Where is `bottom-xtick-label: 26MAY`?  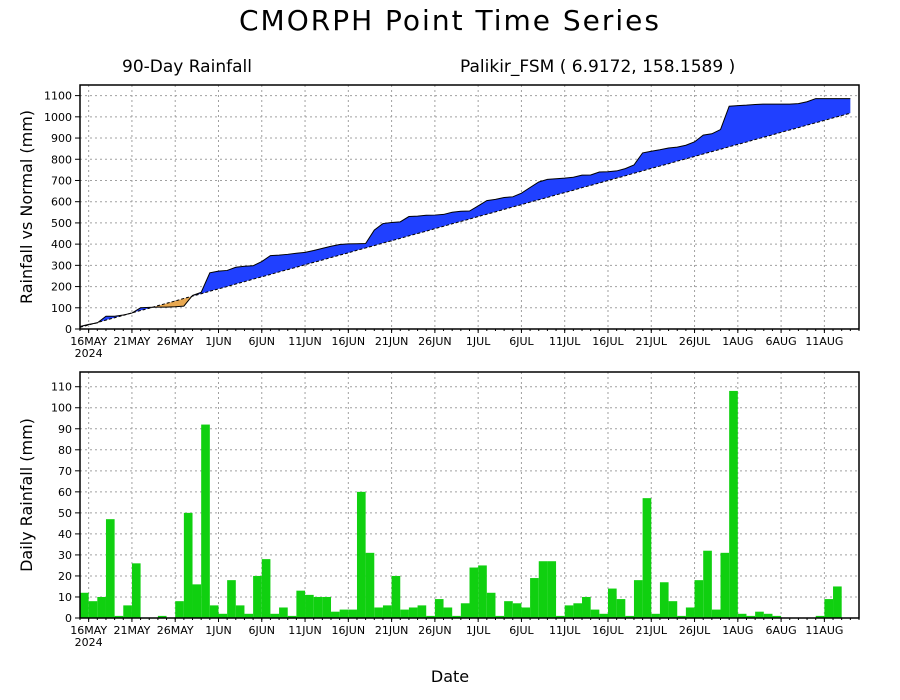 bottom-xtick-label: 26MAY is located at coordinates (175, 630).